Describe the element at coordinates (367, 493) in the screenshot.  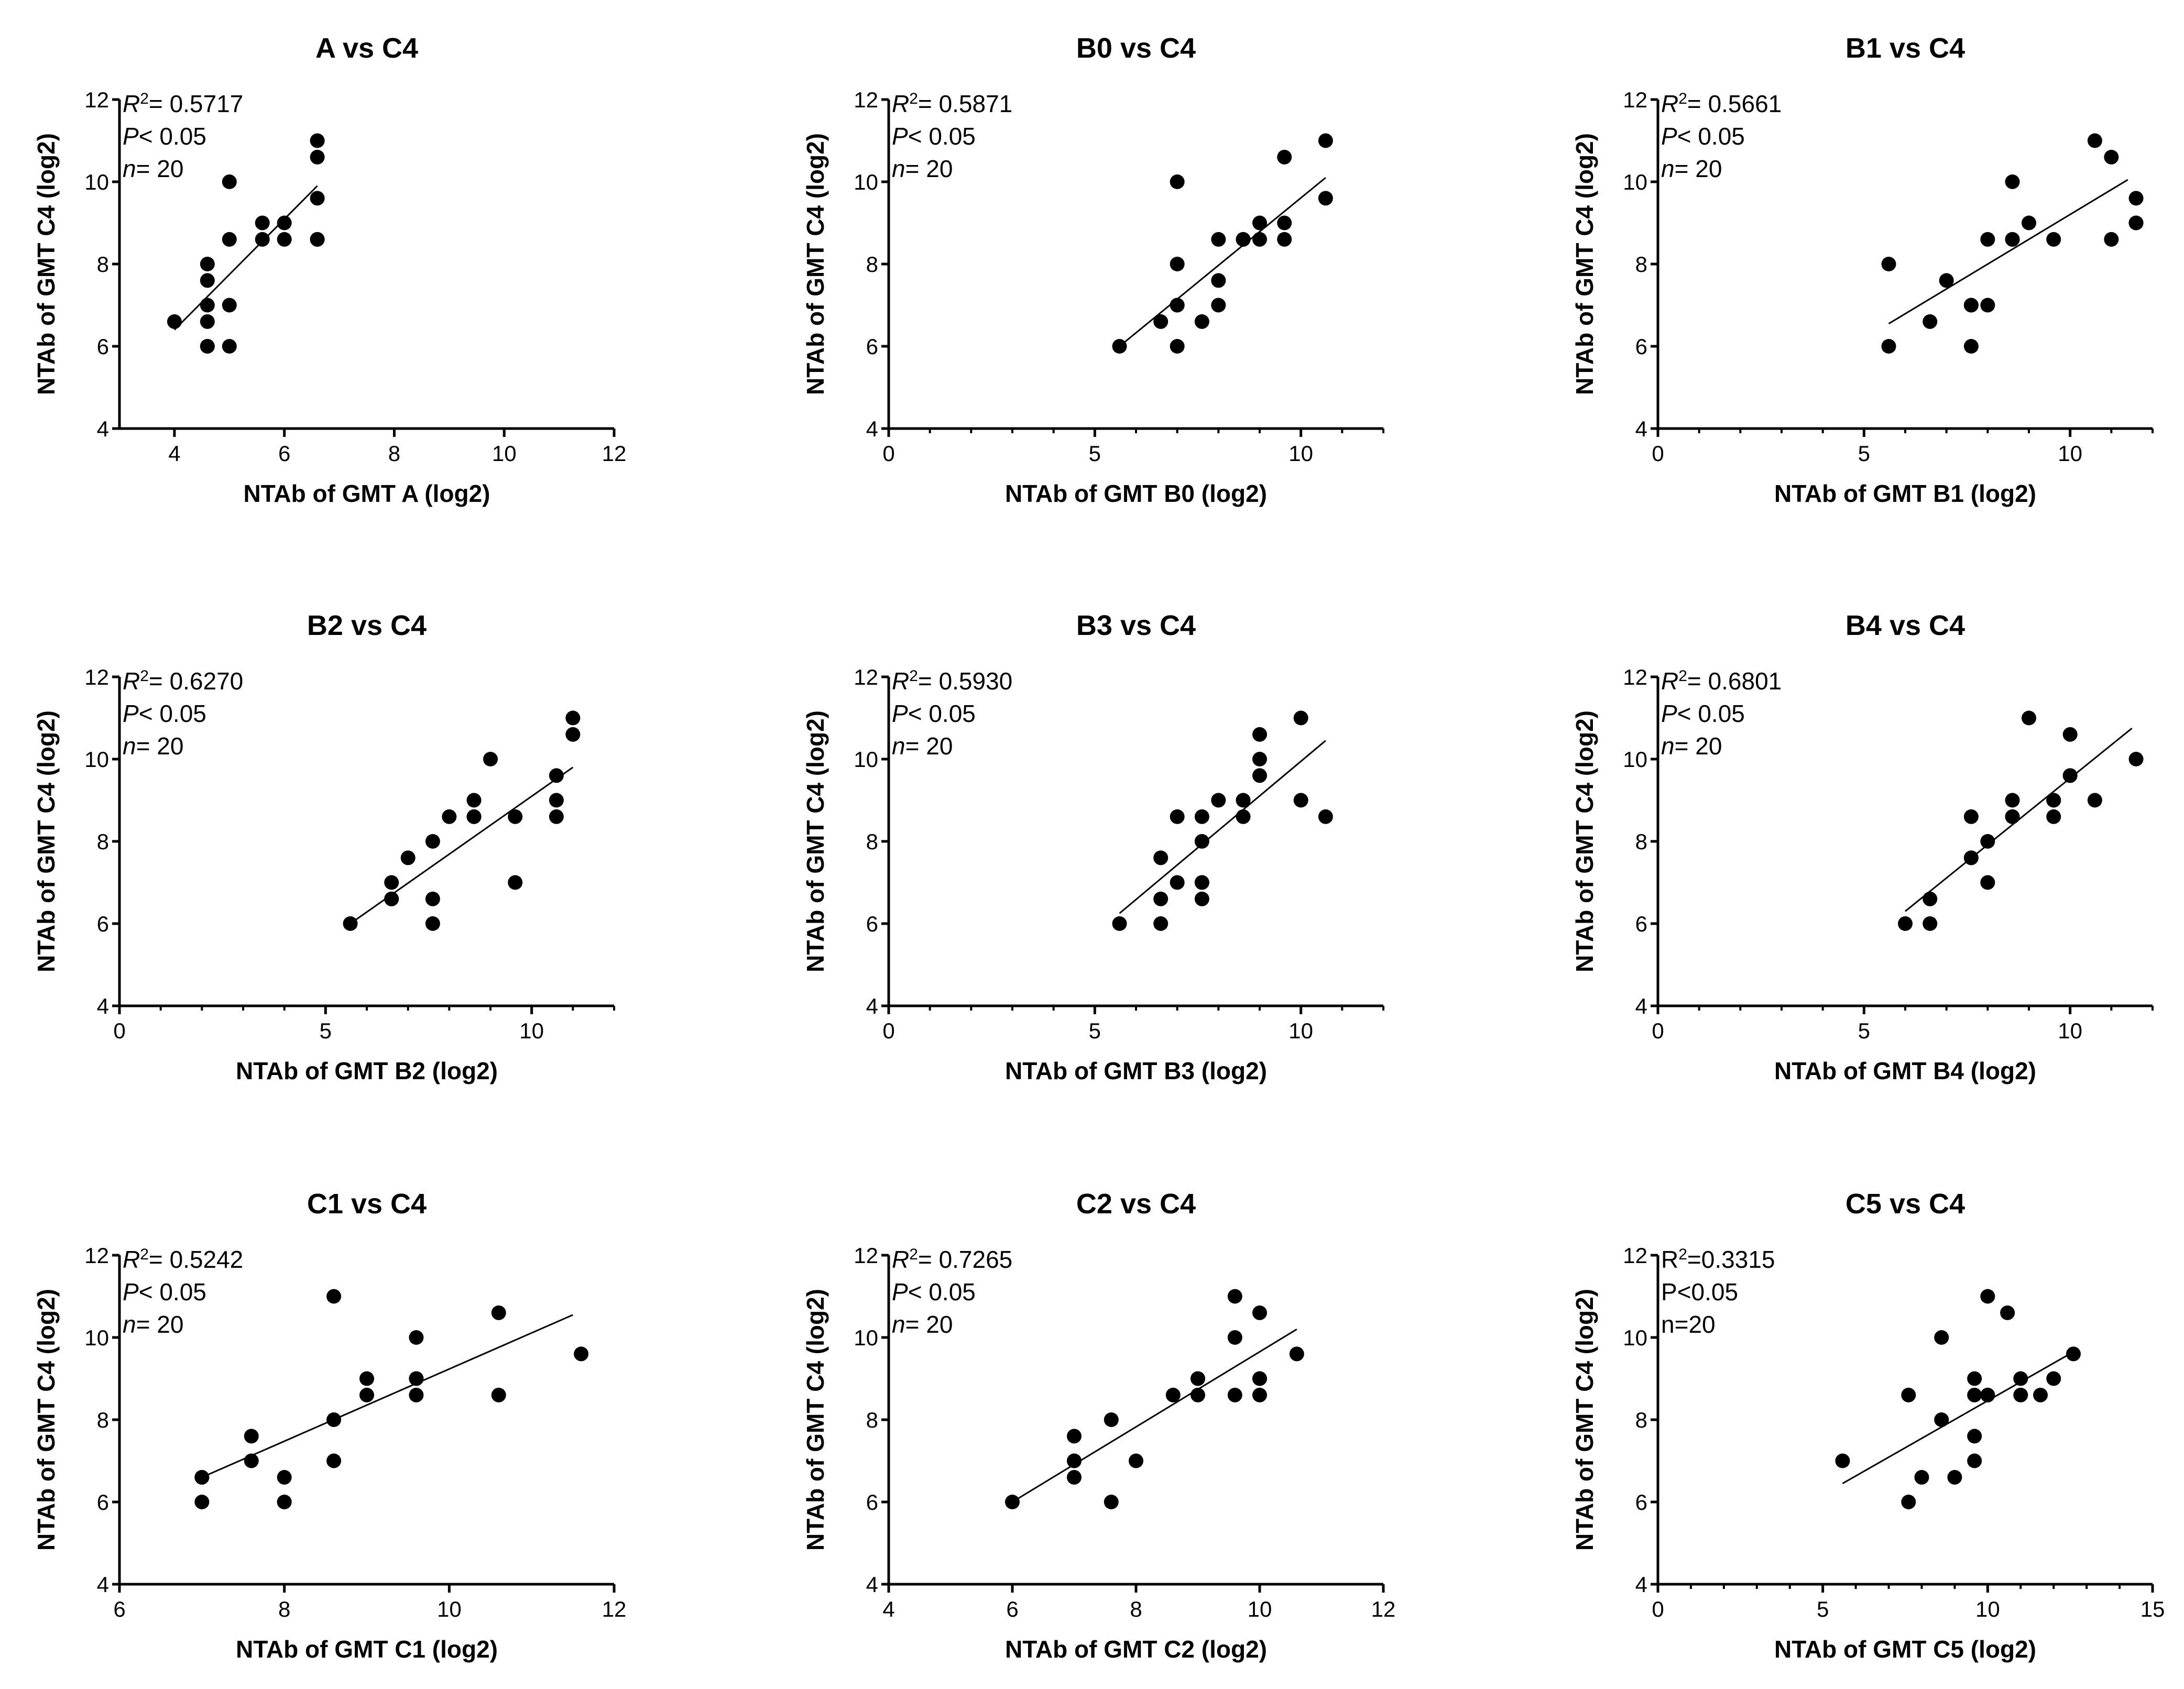
I see `x-axis-label: NTAb of GMT A (log2)` at that location.